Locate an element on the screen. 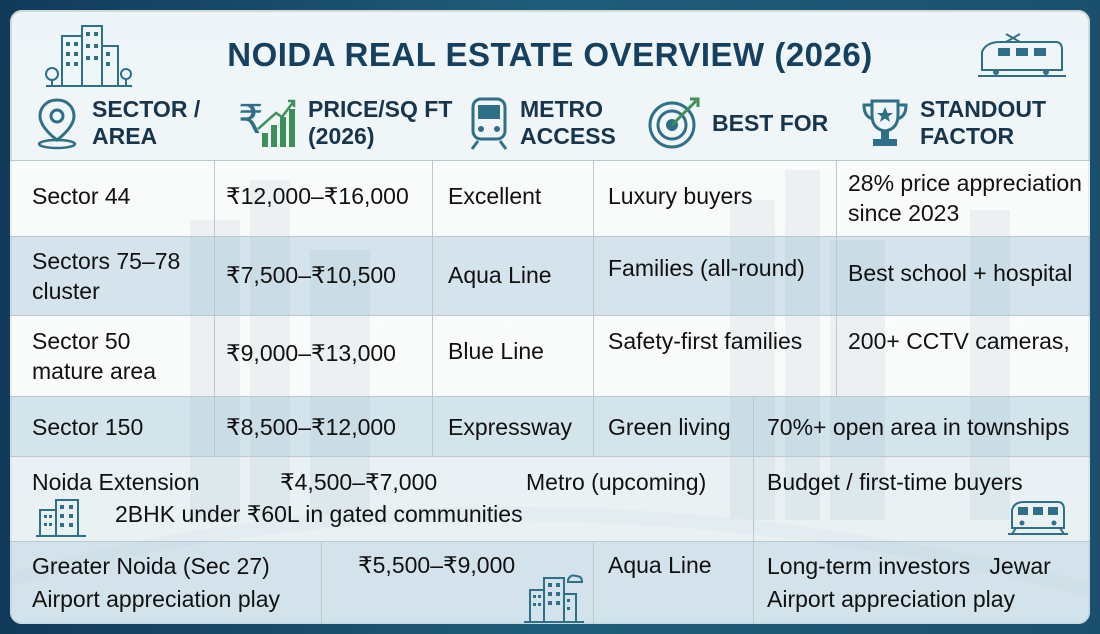  cell-metro: Metro (upcoming) is located at coordinates (616, 482).